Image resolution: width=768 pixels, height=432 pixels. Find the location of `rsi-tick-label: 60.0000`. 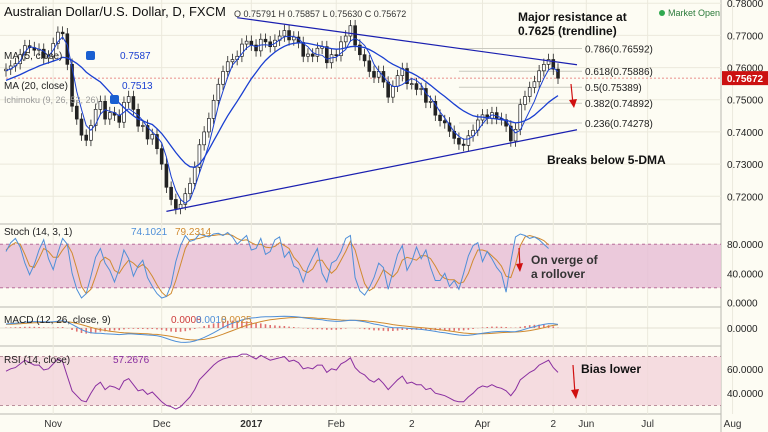

rsi-tick-label: 60.0000 is located at coordinates (745, 370).